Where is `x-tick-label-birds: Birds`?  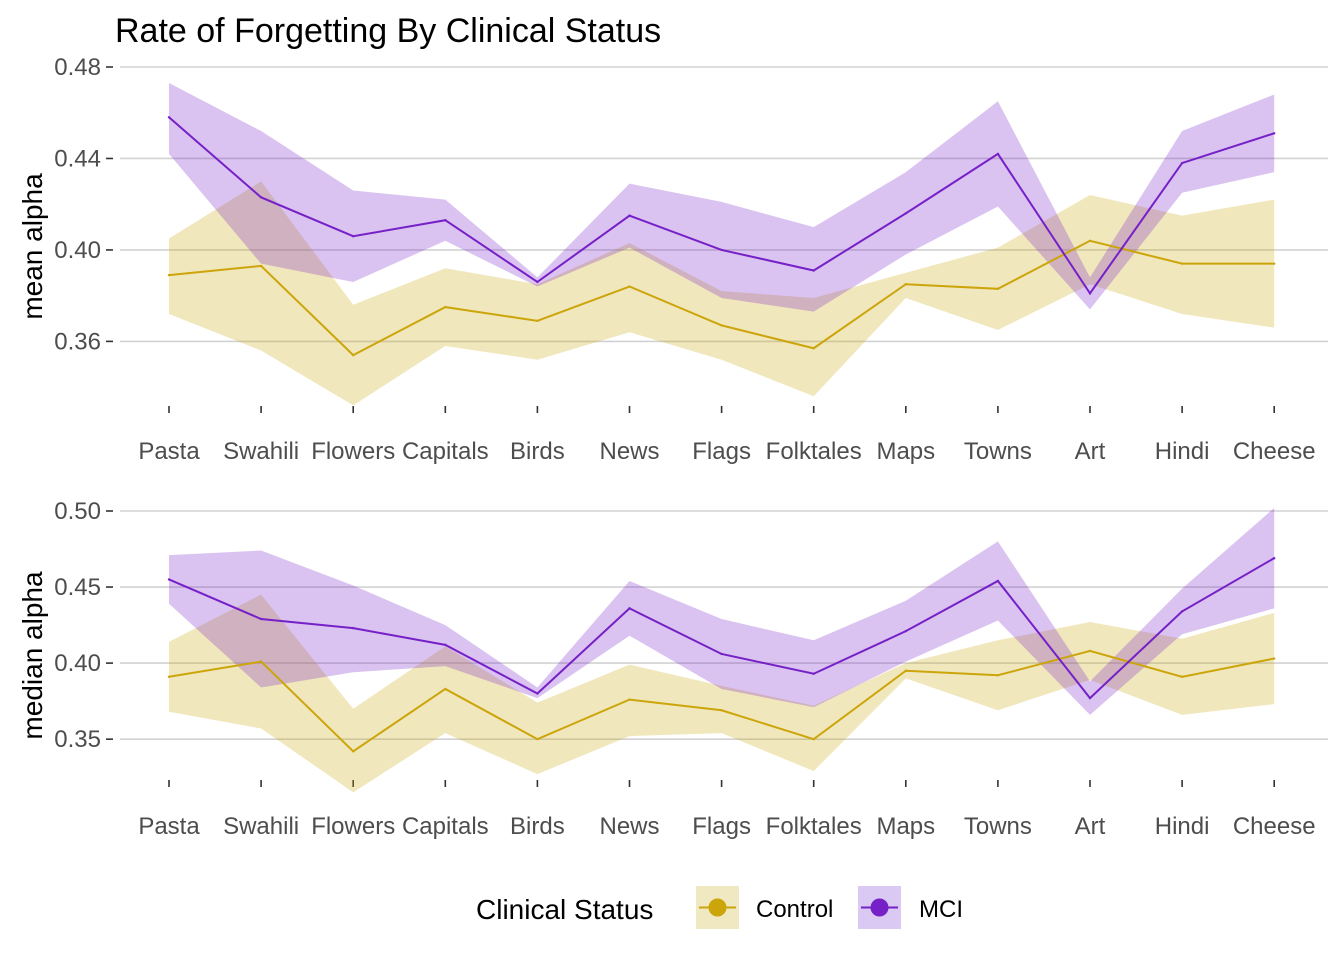 x-tick-label-birds: Birds is located at coordinates (537, 826).